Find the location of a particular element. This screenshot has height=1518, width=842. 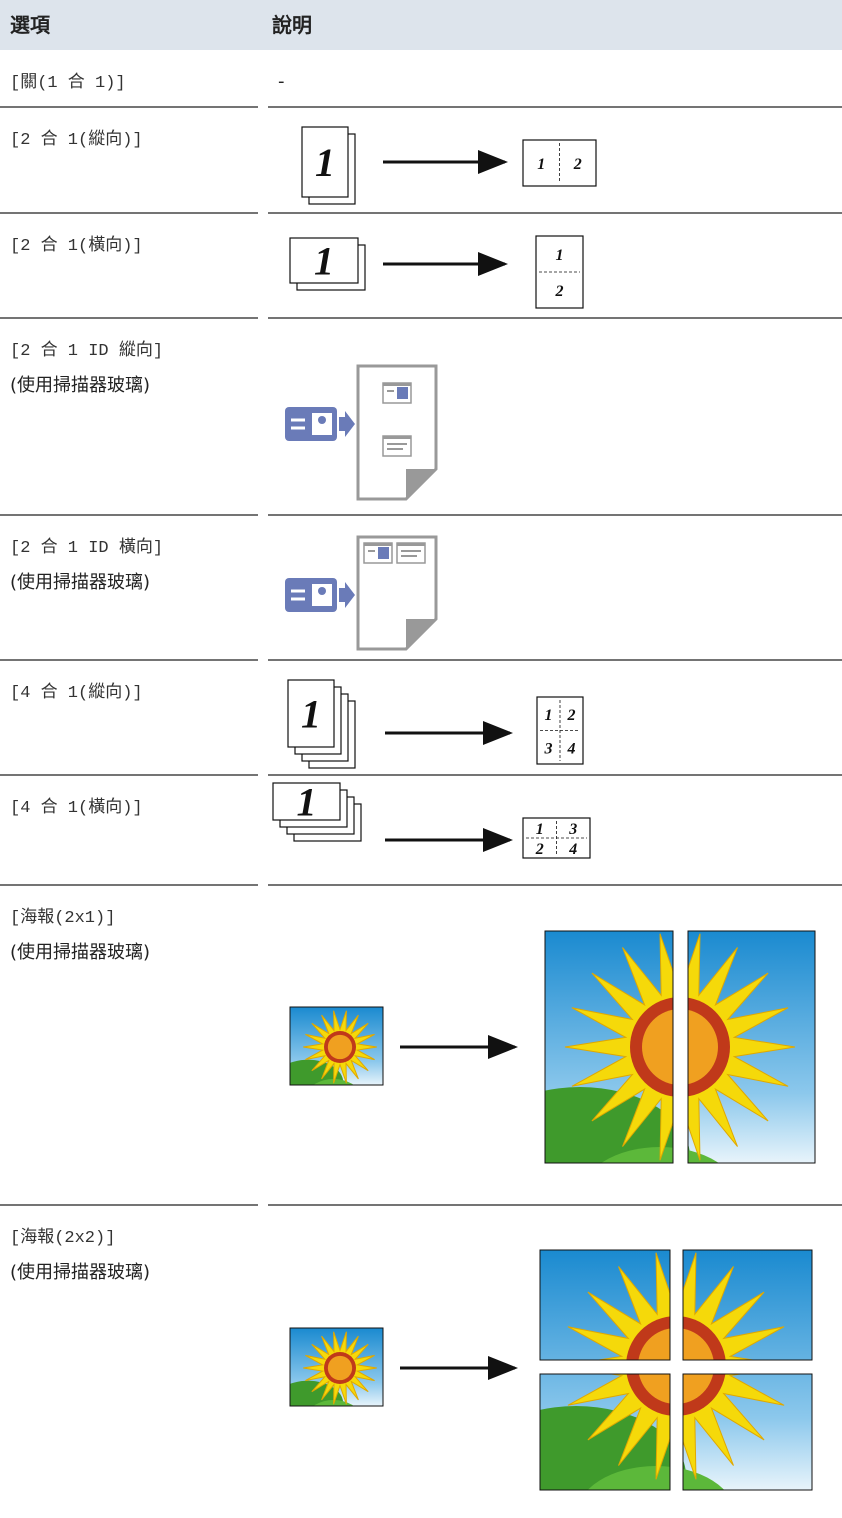

option-text: [2 合 1 ID 縱向] is located at coordinates (86, 350).